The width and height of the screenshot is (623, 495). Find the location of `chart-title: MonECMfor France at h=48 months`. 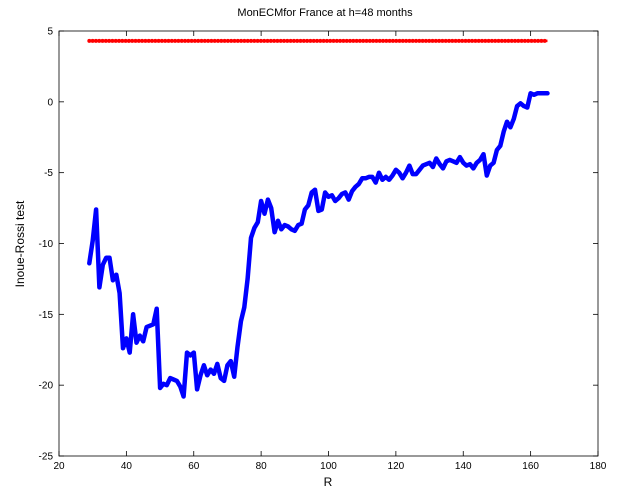

chart-title: MonECMfor France at h=48 months is located at coordinates (325, 13).